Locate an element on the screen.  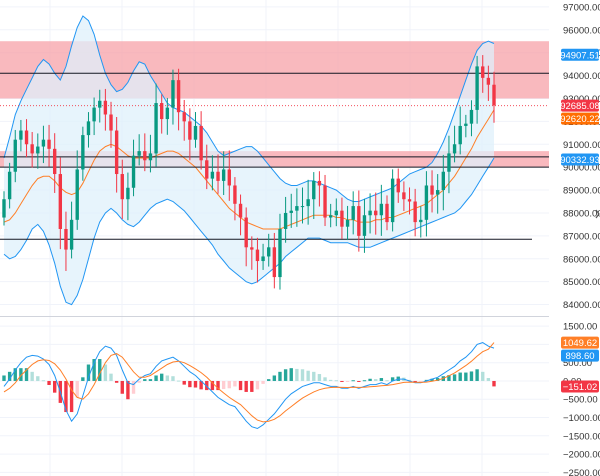
macd-axis-tick-label: −500.00 is located at coordinates (580, 400).